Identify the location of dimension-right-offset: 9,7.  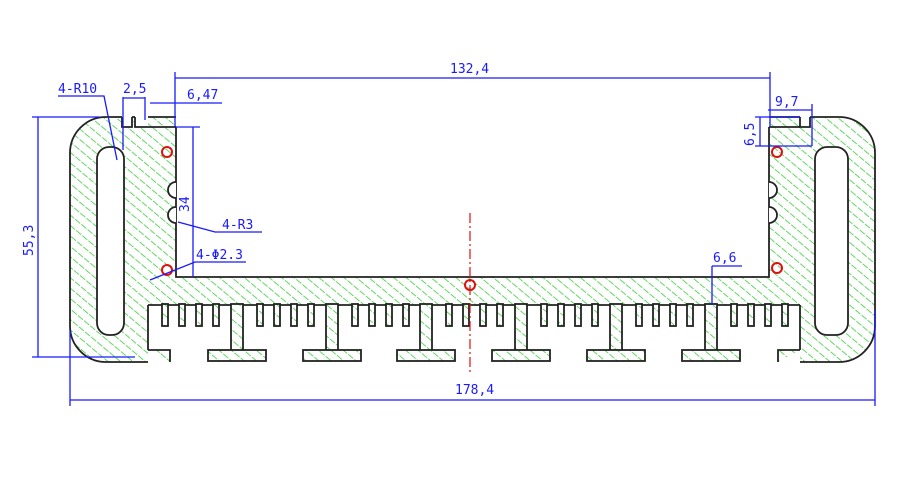
(790, 120).